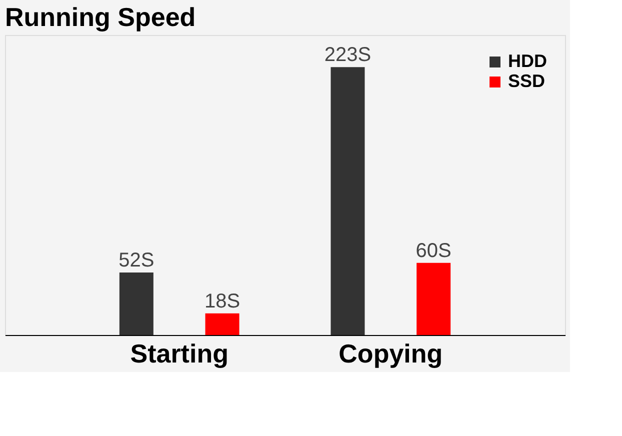  I want to click on legend-label: HDD, so click(527, 61).